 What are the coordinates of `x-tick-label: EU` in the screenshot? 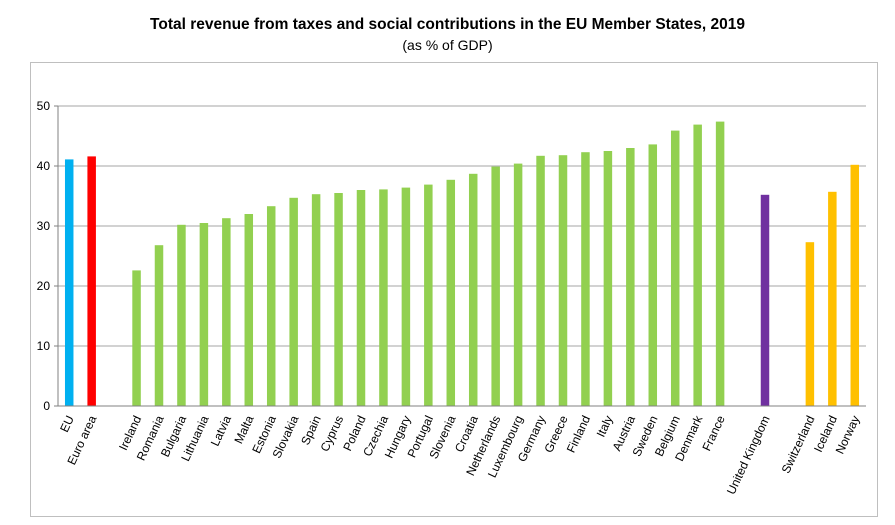 It's located at (67, 423).